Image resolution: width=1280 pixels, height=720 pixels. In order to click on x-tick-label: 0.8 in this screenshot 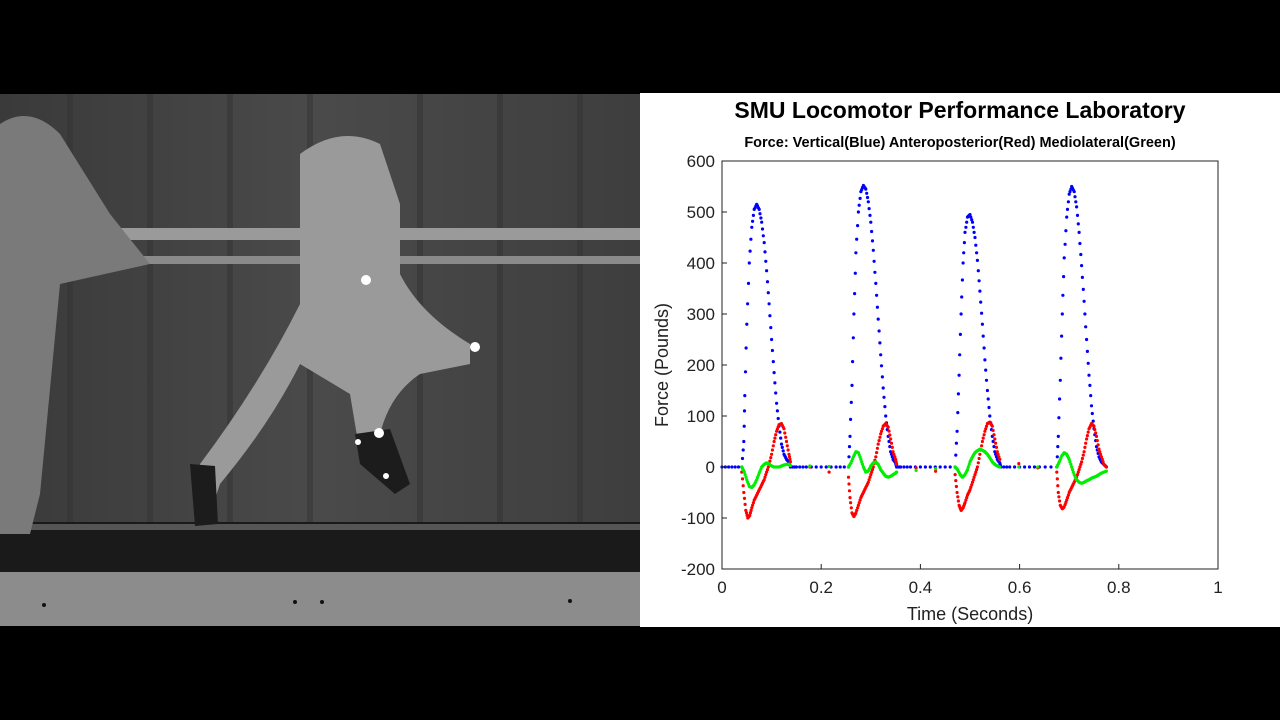, I will do `click(1119, 587)`.